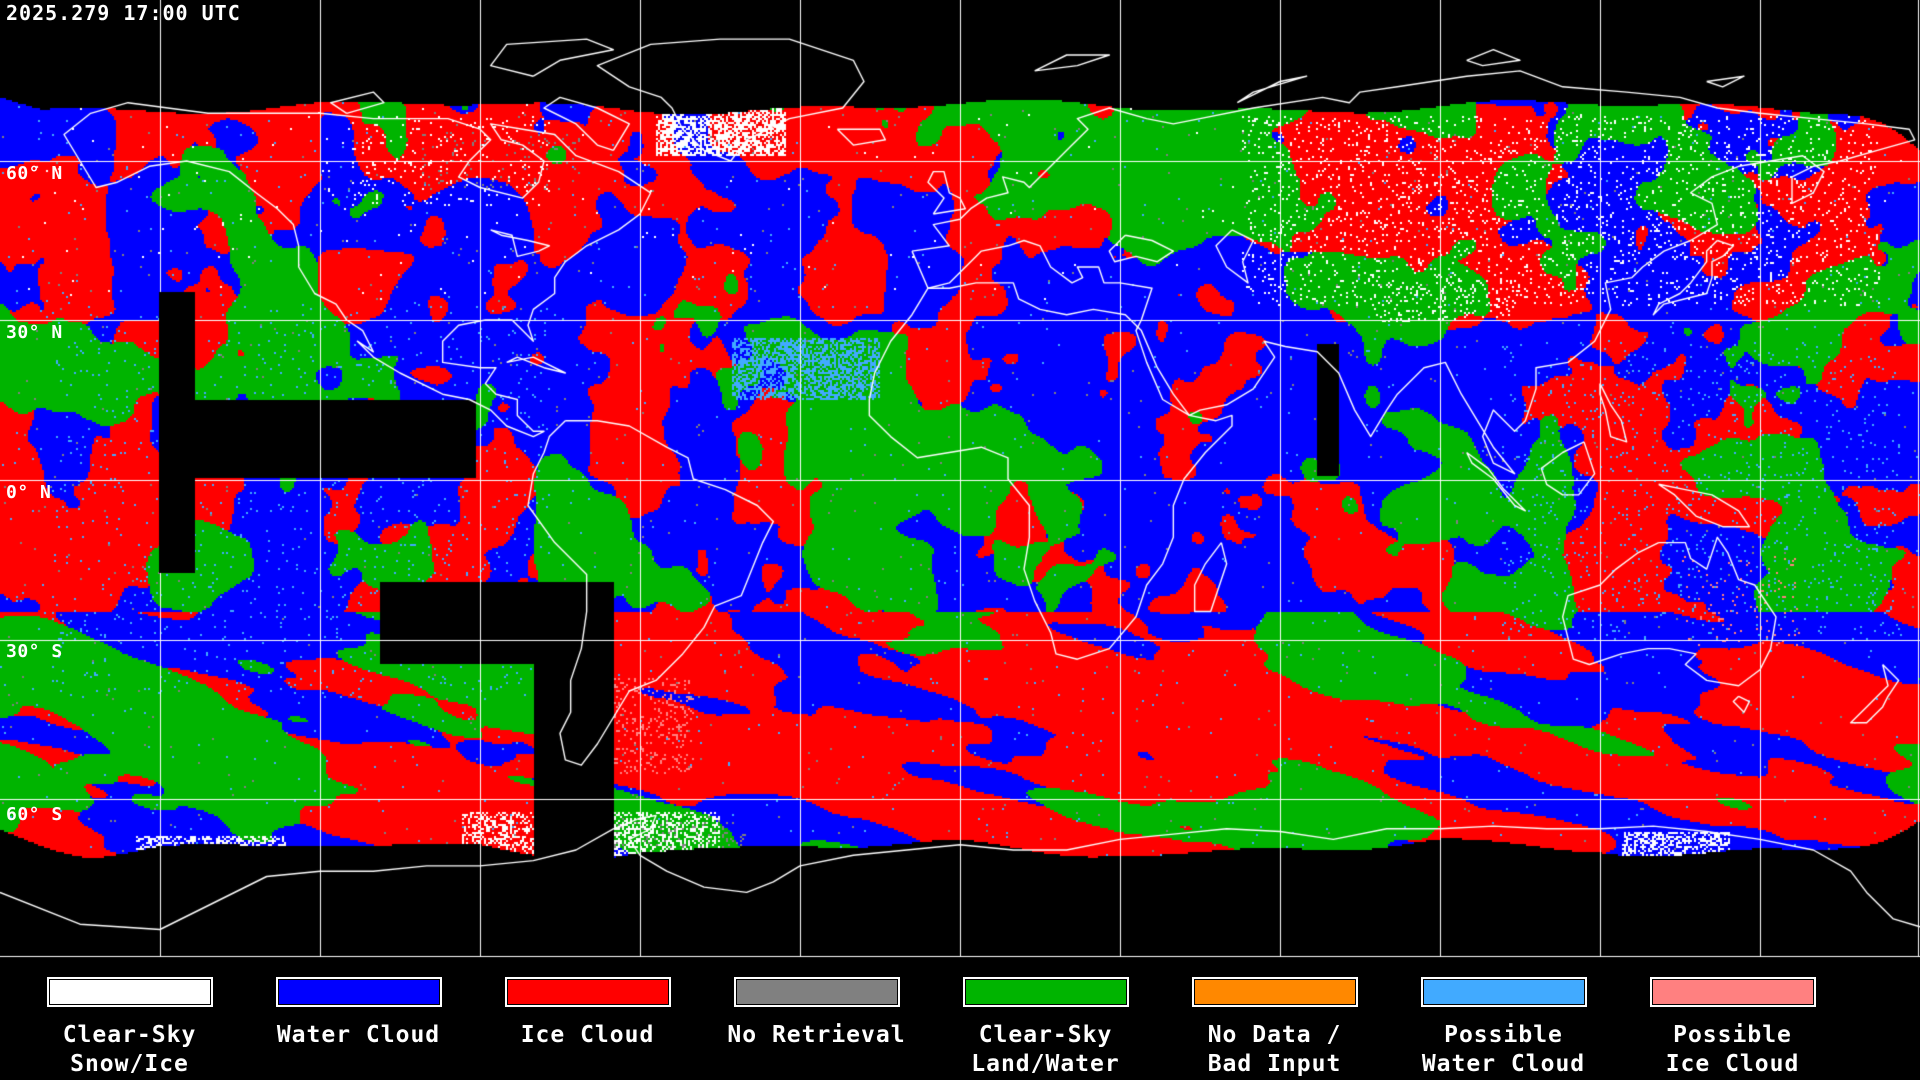 The image size is (1920, 1080). I want to click on latitude-label-60s: 60° S, so click(34, 814).